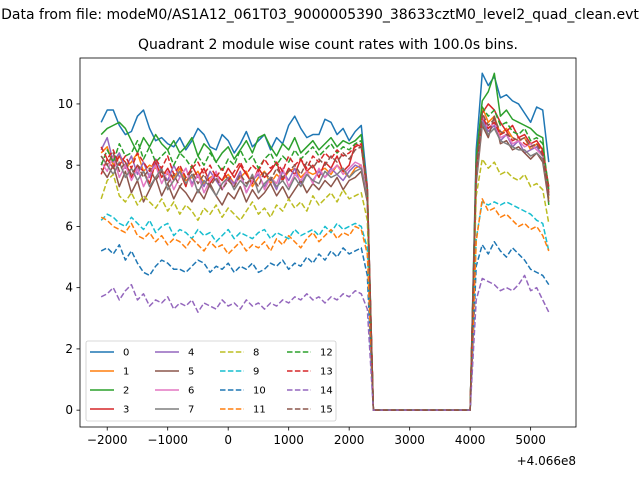 The image size is (640, 480). Describe the element at coordinates (69, 257) in the screenshot. I see `y-axis: 0 2 4 6 8 10` at that location.